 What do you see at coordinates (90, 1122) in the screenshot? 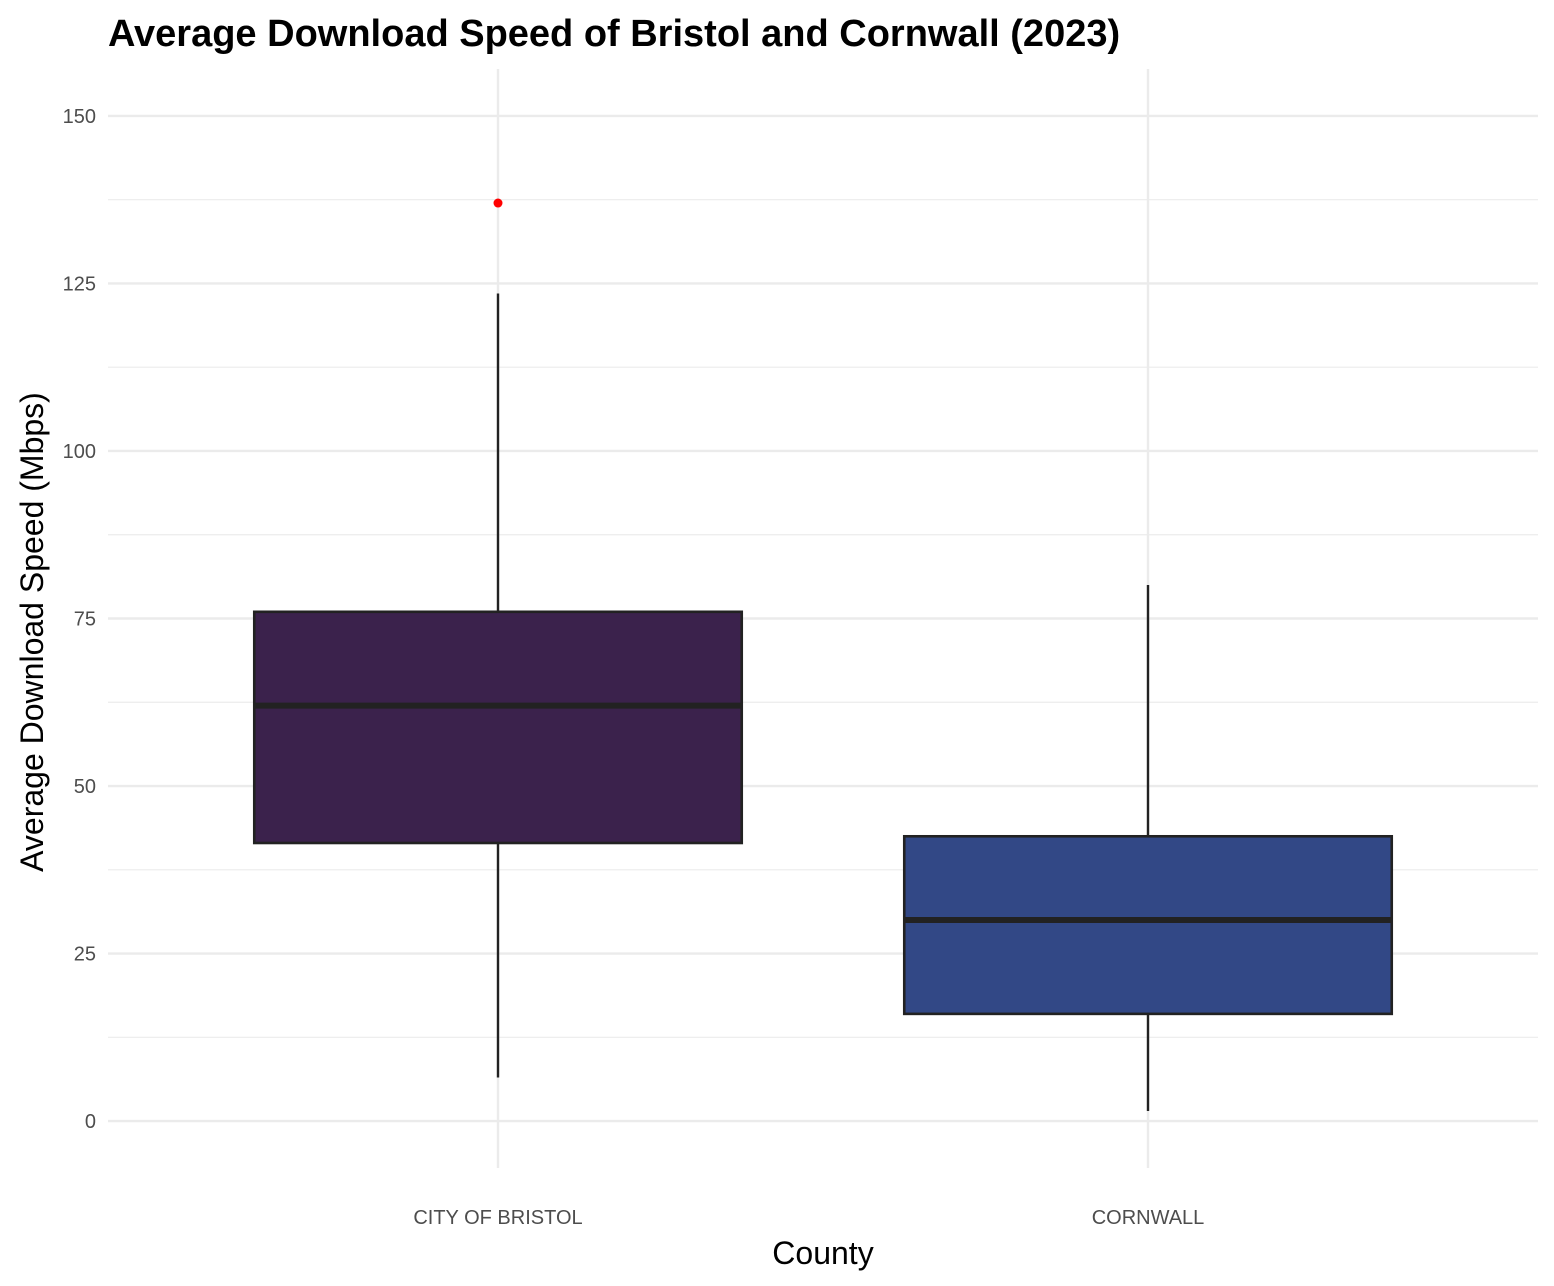
I see `y-tick-label: 0` at bounding box center [90, 1122].